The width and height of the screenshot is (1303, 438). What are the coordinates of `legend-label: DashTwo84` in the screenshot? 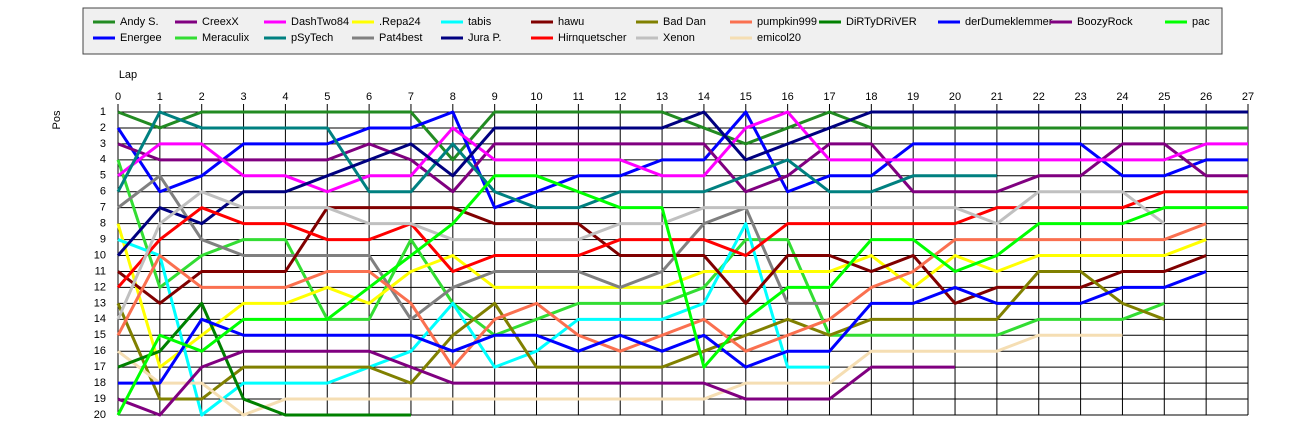 It's located at (320, 22).